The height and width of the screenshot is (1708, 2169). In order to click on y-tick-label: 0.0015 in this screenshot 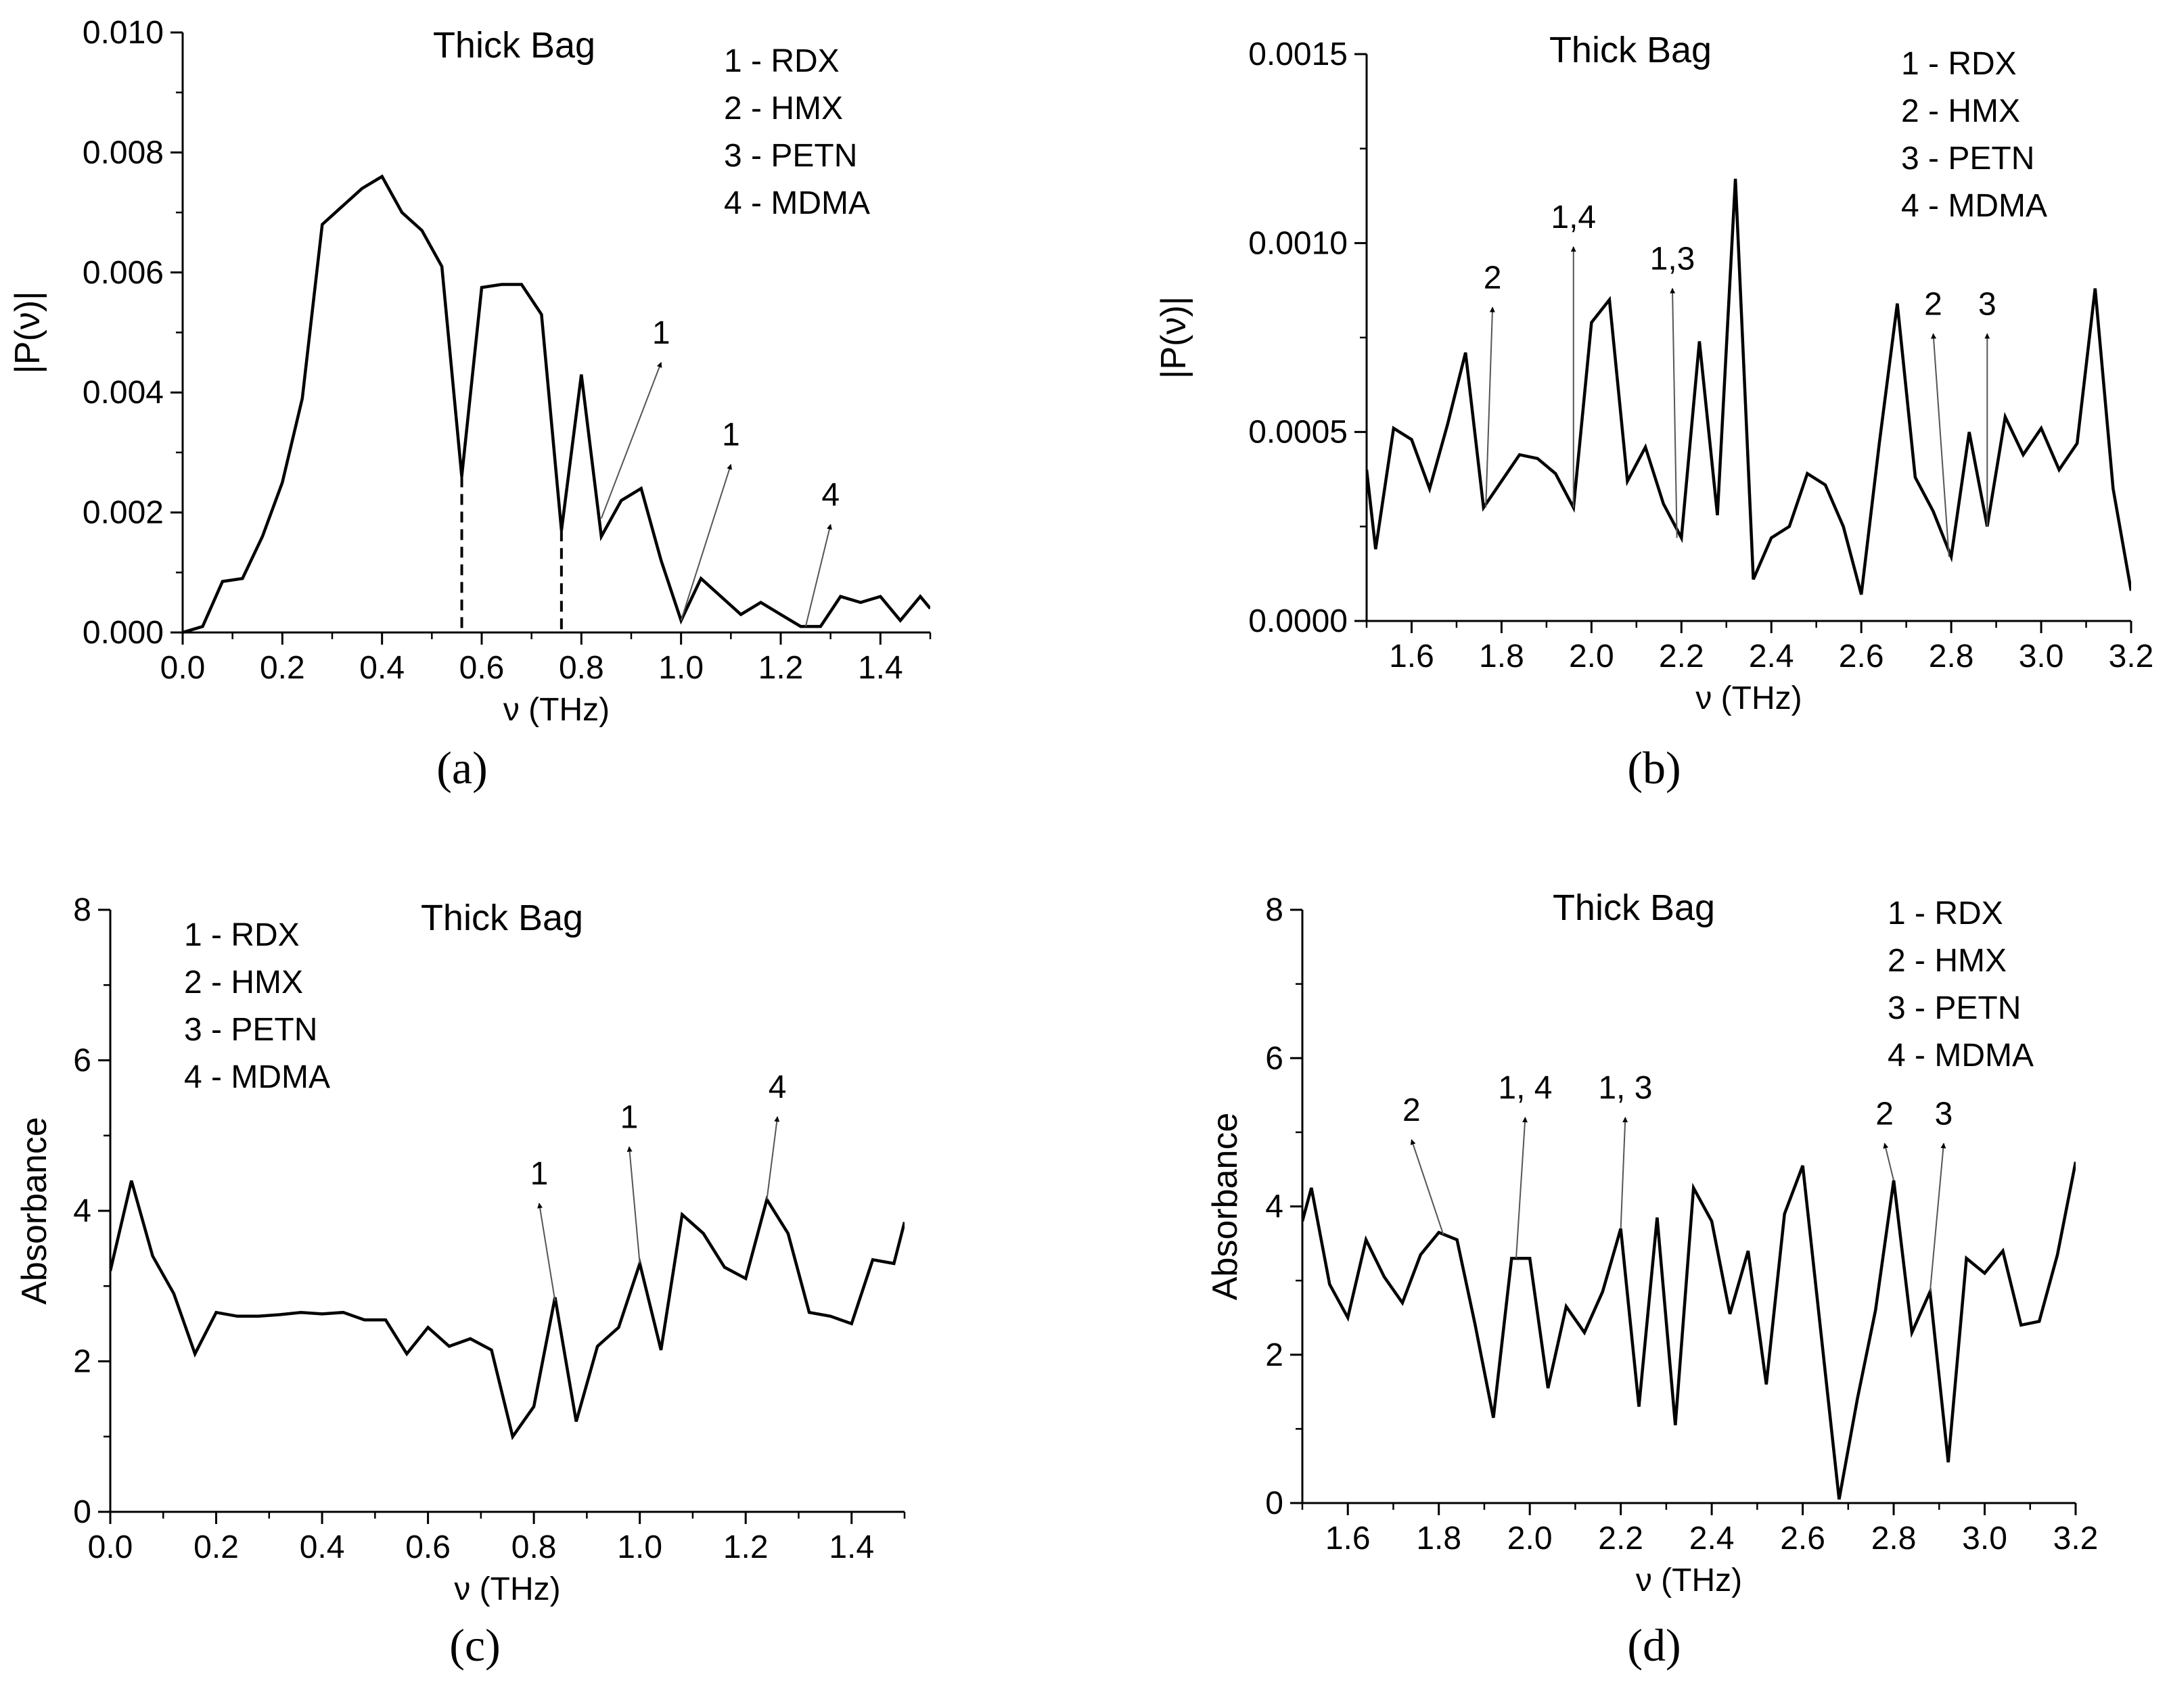, I will do `click(1298, 54)`.